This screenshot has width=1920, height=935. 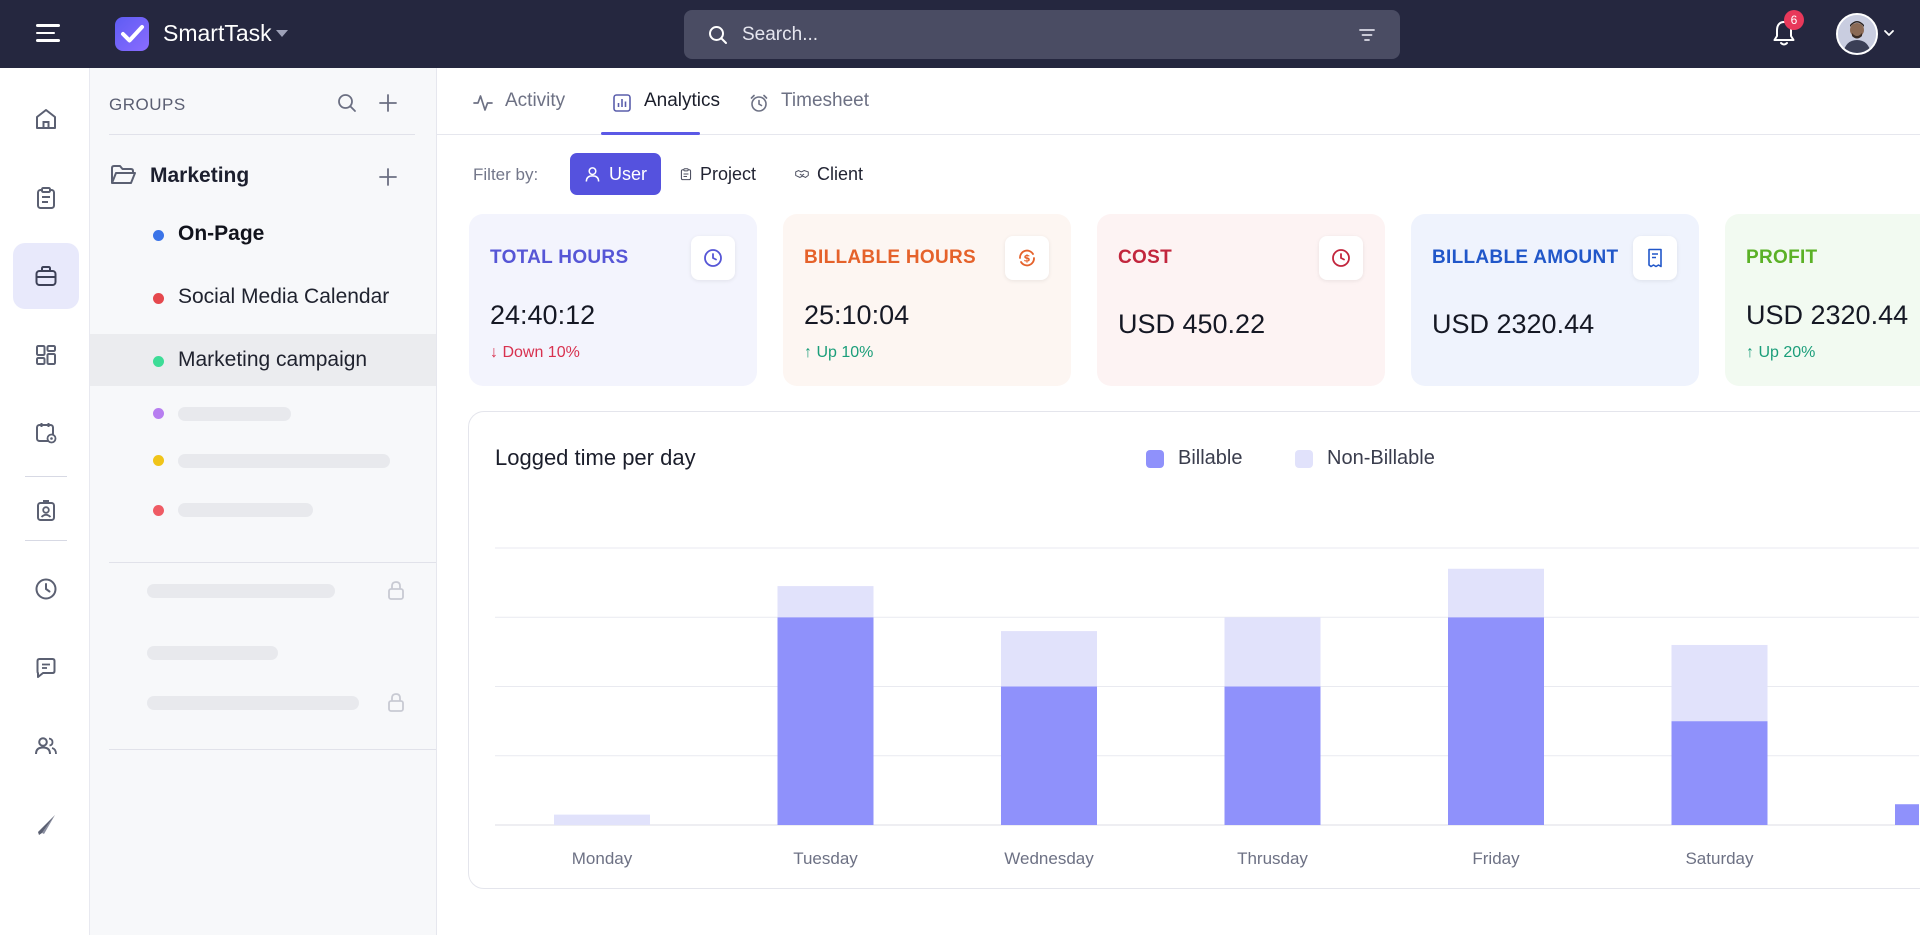 What do you see at coordinates (46, 119) in the screenshot?
I see `home-icon` at bounding box center [46, 119].